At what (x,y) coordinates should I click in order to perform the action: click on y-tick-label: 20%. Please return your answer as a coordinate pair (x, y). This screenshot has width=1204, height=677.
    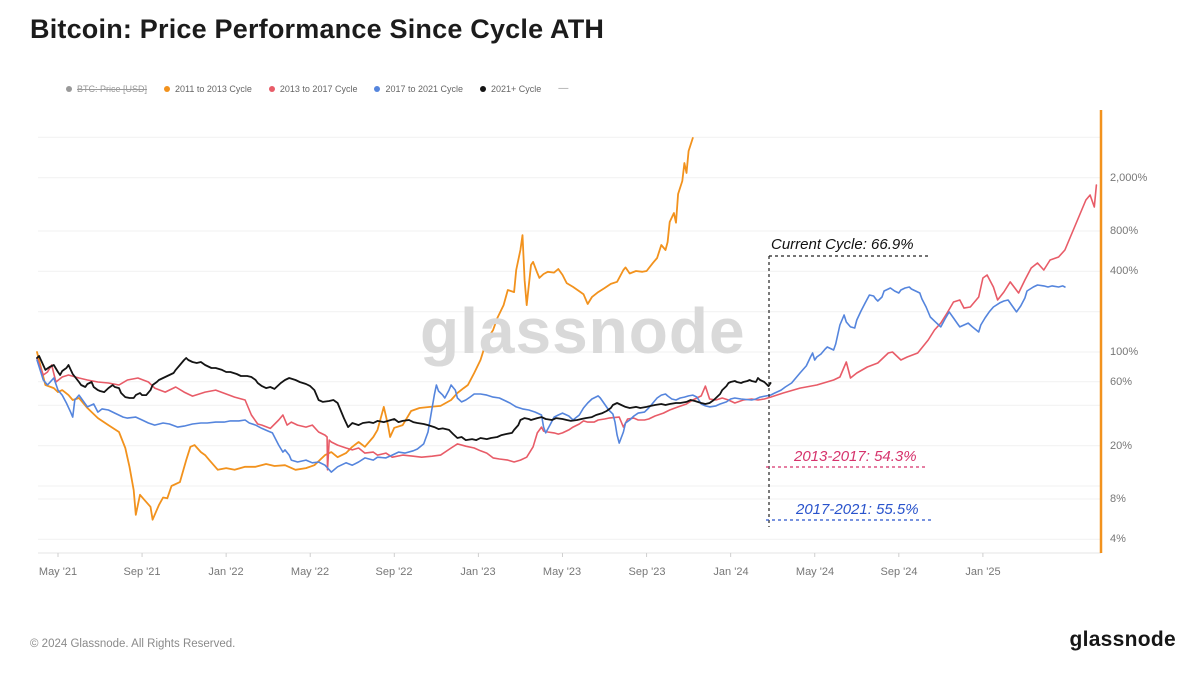
    Looking at the image, I should click on (1121, 446).